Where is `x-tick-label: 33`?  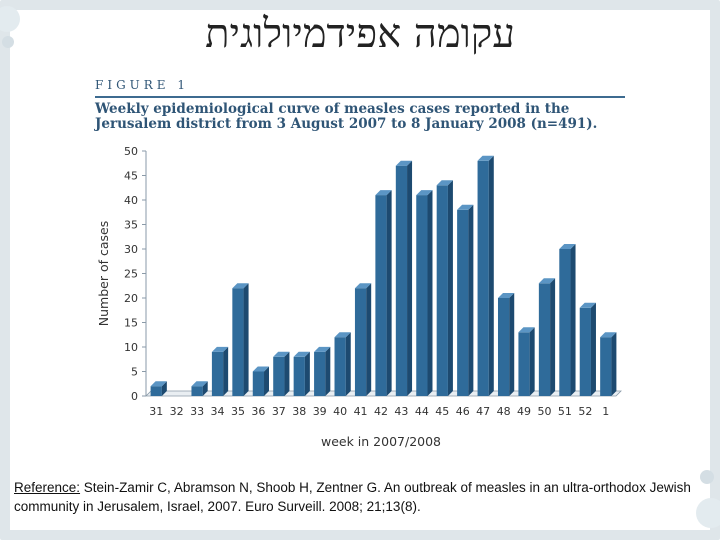 x-tick-label: 33 is located at coordinates (197, 411).